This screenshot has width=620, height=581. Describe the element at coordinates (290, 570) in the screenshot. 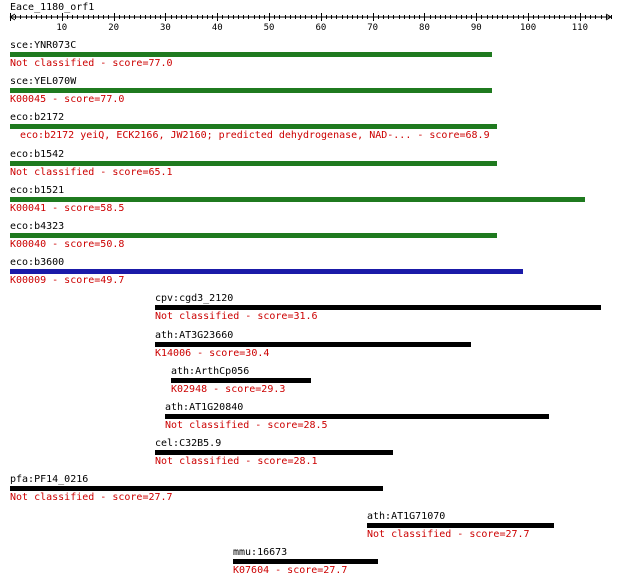

I see `hit-annotation-link: K07604 - score=27.7` at that location.